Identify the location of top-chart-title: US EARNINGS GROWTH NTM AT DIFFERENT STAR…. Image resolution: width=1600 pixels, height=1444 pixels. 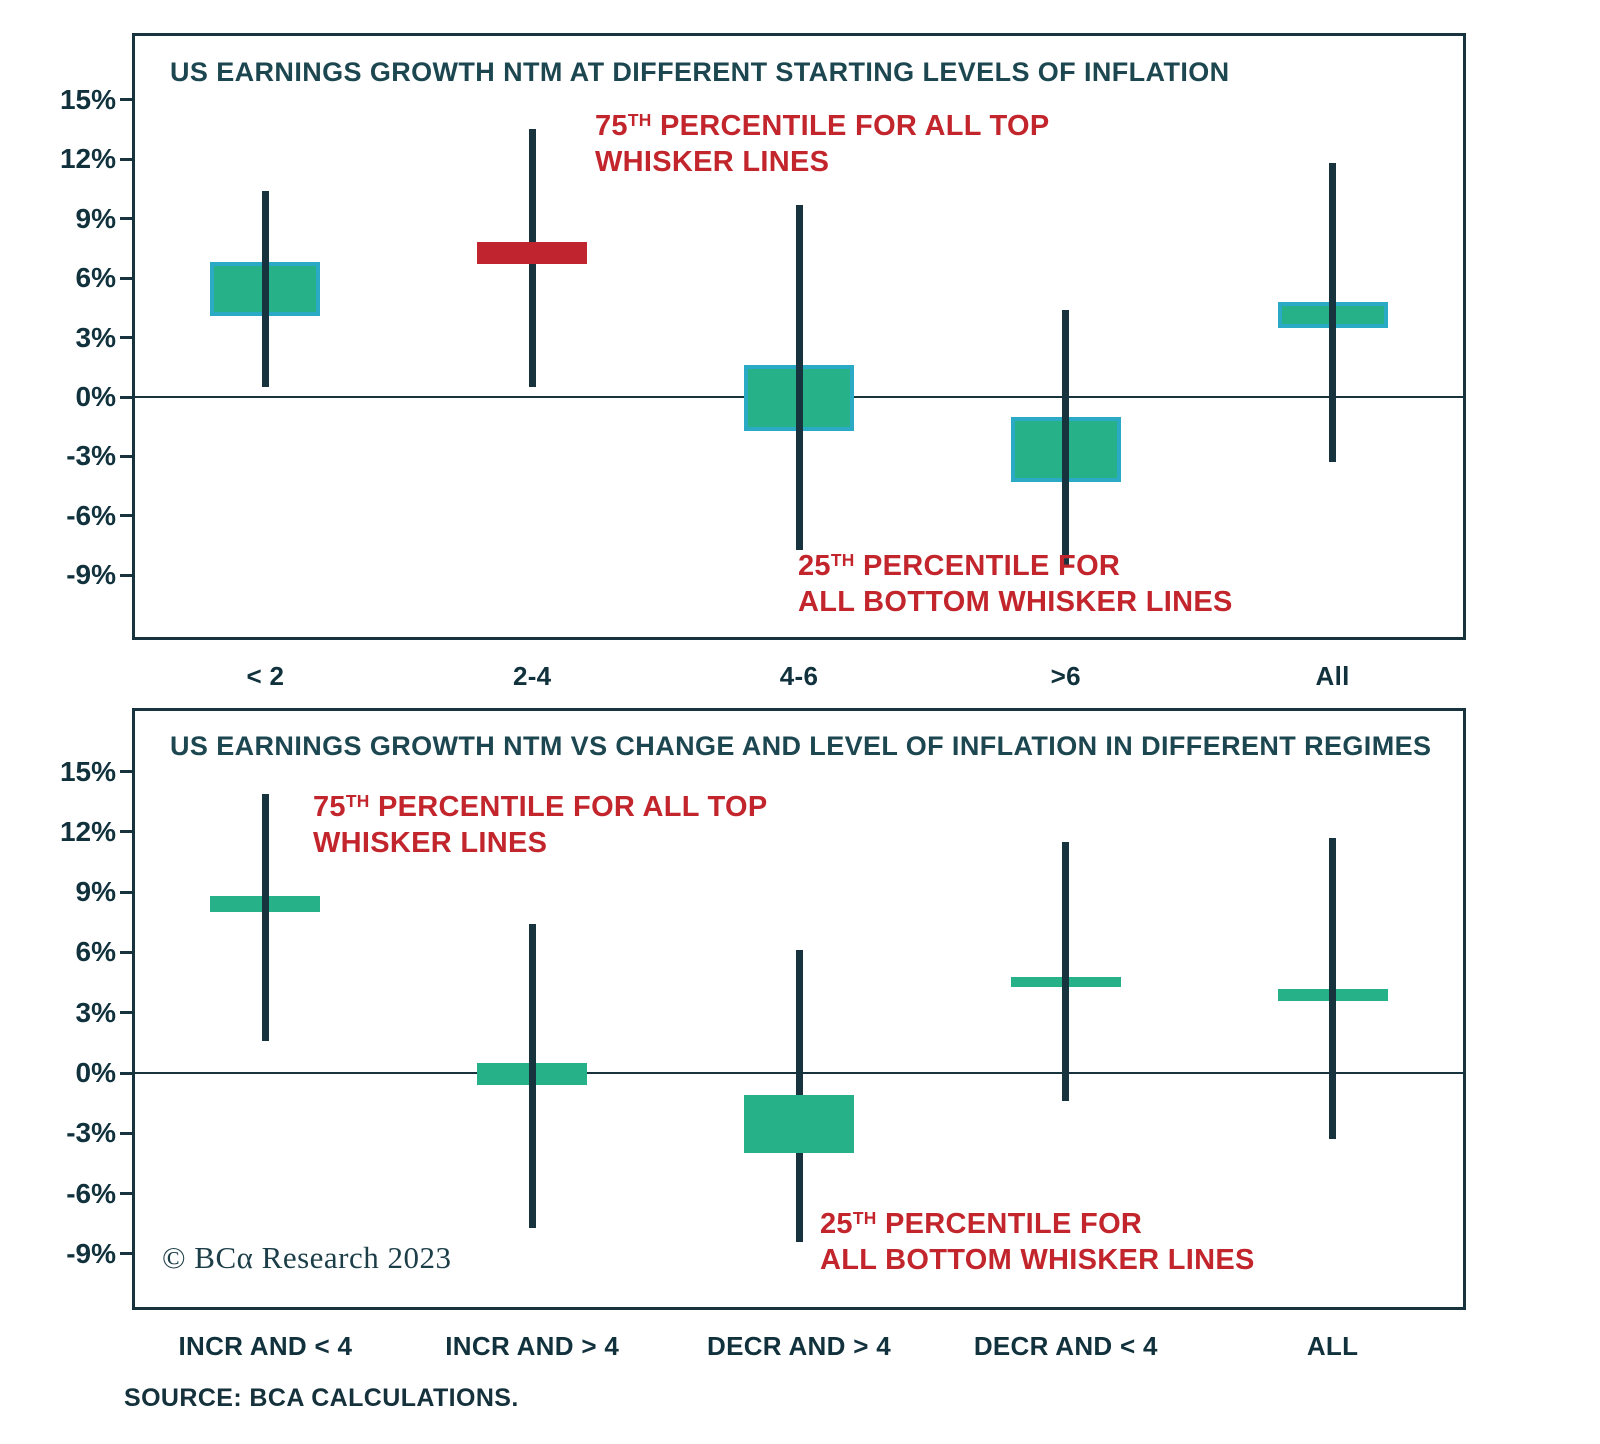
(700, 72).